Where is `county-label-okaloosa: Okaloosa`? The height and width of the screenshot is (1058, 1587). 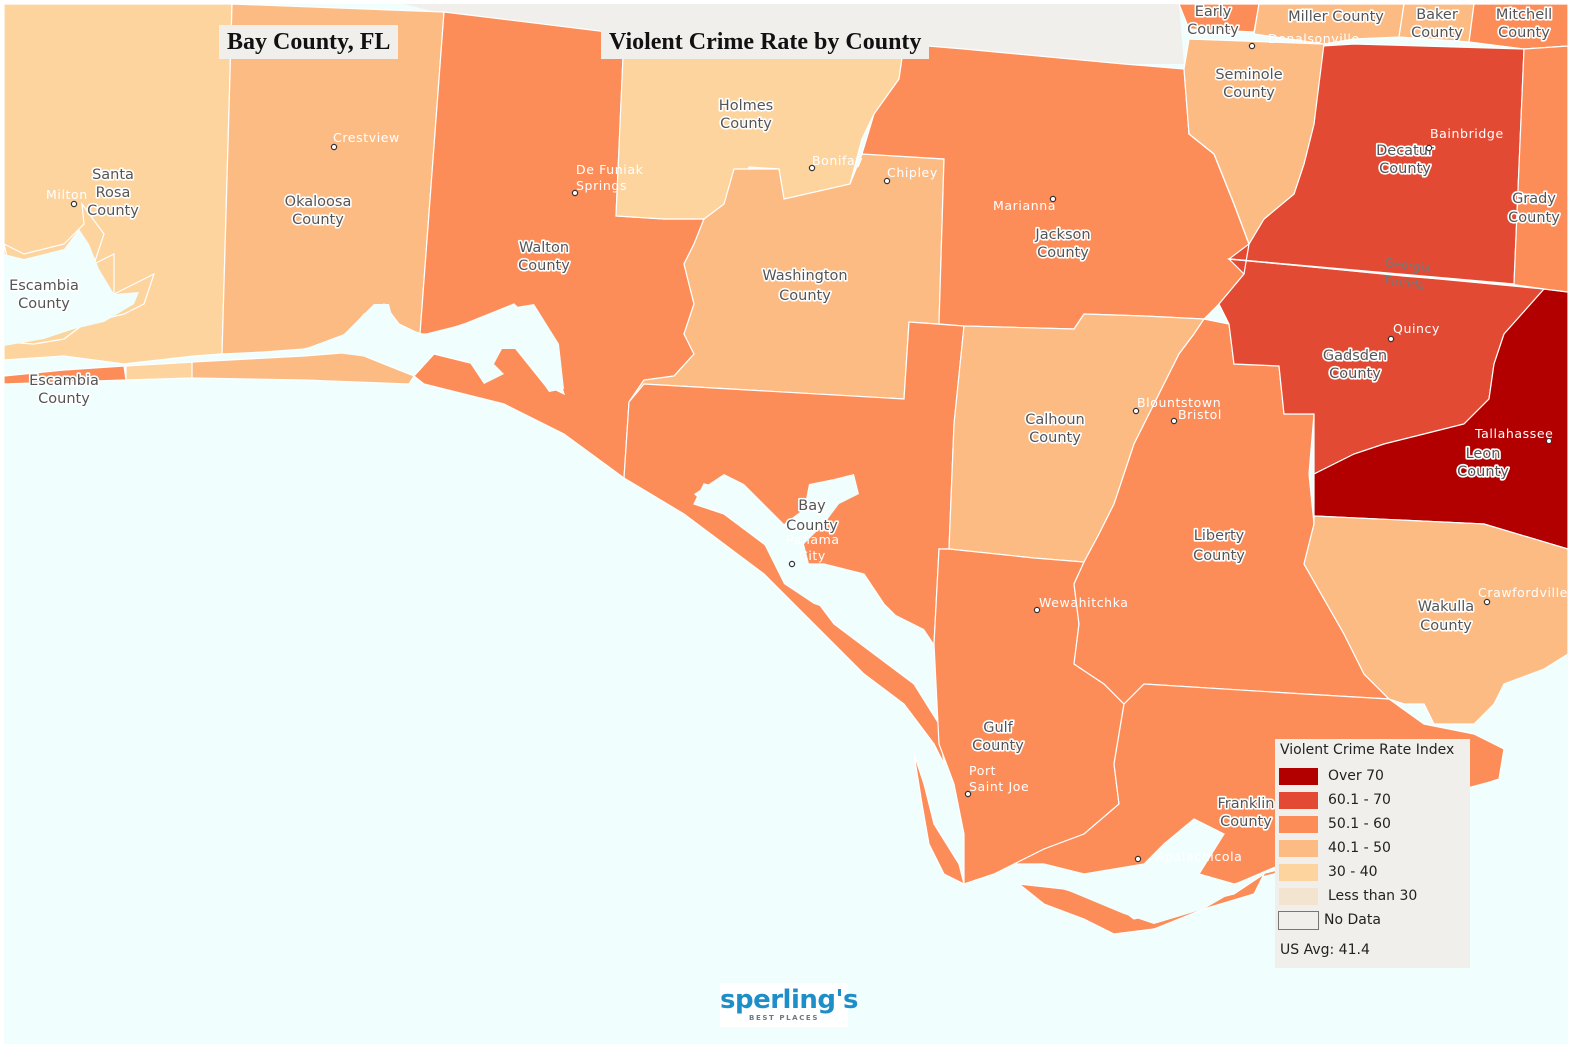
county-label-okaloosa: Okaloosa is located at coordinates (318, 202).